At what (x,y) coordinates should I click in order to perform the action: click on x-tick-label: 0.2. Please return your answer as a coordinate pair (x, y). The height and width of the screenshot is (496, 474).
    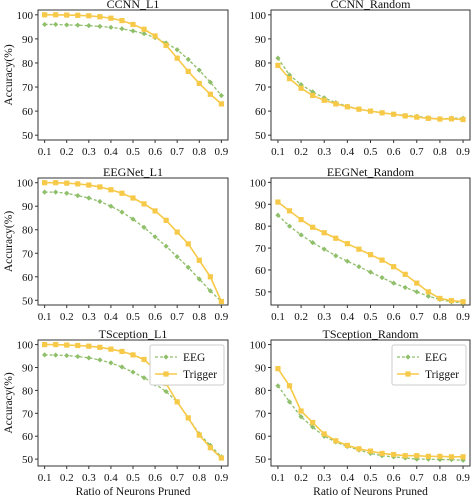
    Looking at the image, I should click on (301, 478).